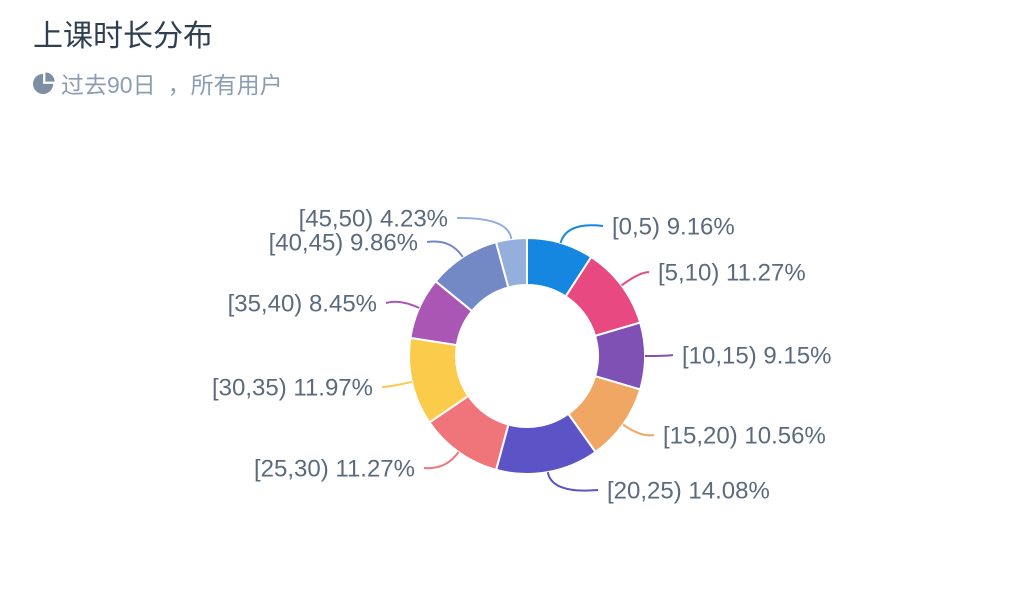 The image size is (1016, 594). What do you see at coordinates (373, 218) in the screenshot?
I see `slice-label: [45,50) 4.23%` at bounding box center [373, 218].